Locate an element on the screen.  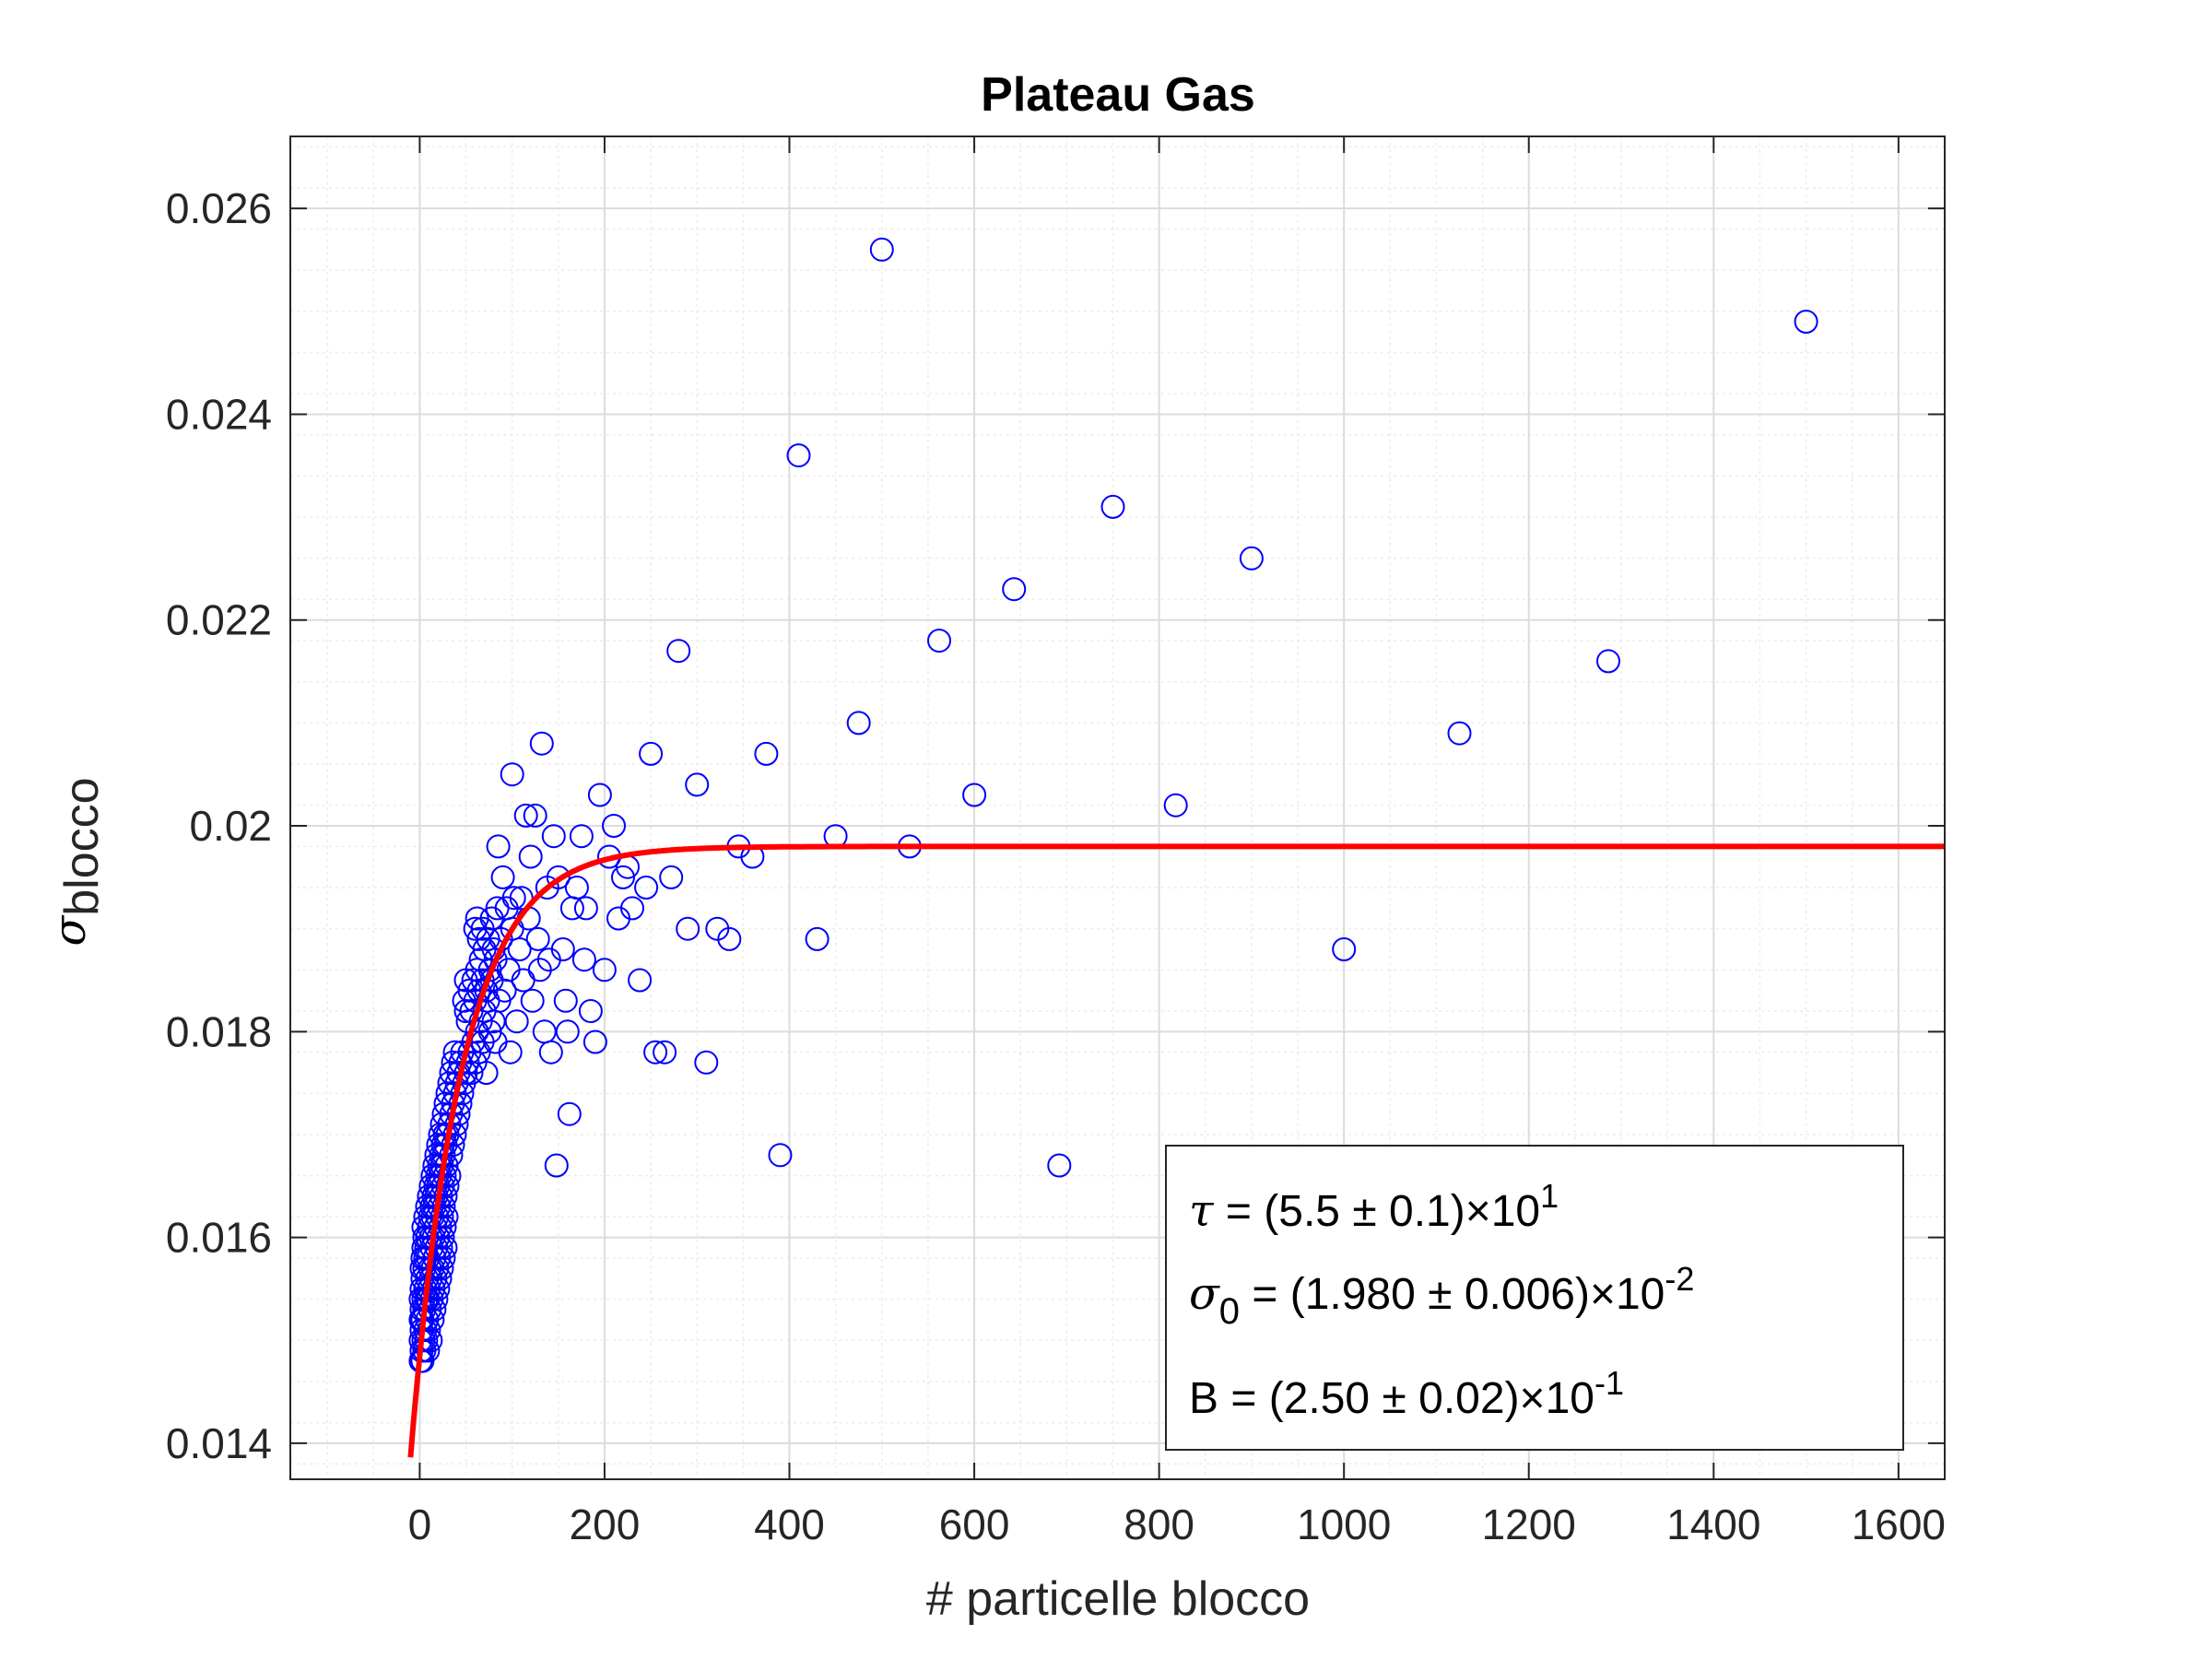
legend-tau: τ = (5.5 ± 0.1)×101 is located at coordinates (1374, 1207).